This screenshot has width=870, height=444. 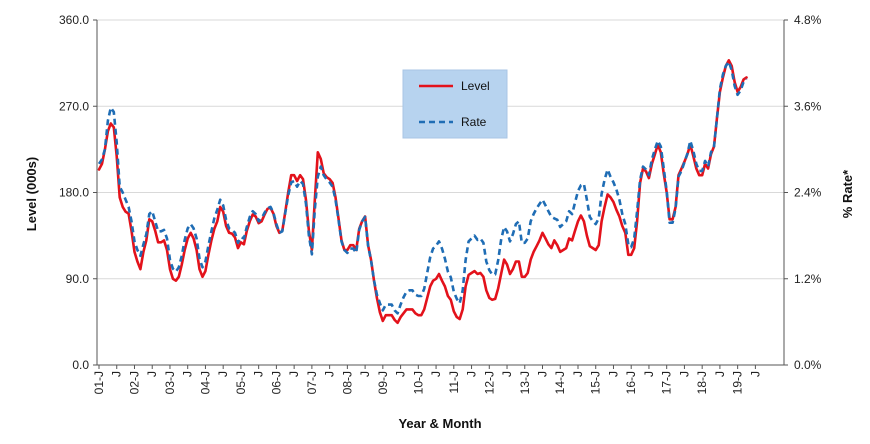 I want to click on x-tick-label: 05-J, so click(x=241, y=382).